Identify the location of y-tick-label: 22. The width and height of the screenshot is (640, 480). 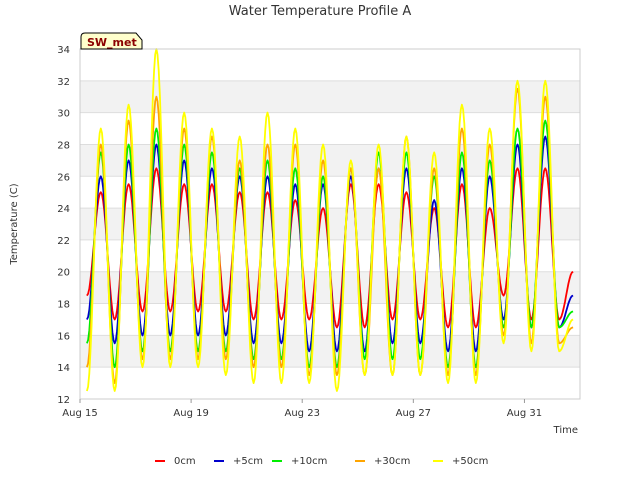
(63, 241).